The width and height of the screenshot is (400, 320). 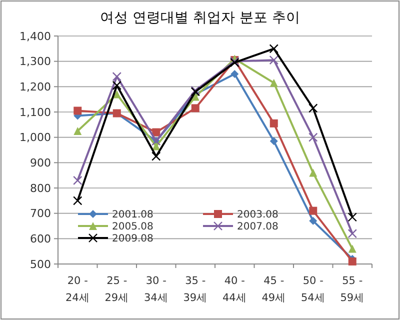 I want to click on legend-label: 2003.08, so click(x=257, y=215).